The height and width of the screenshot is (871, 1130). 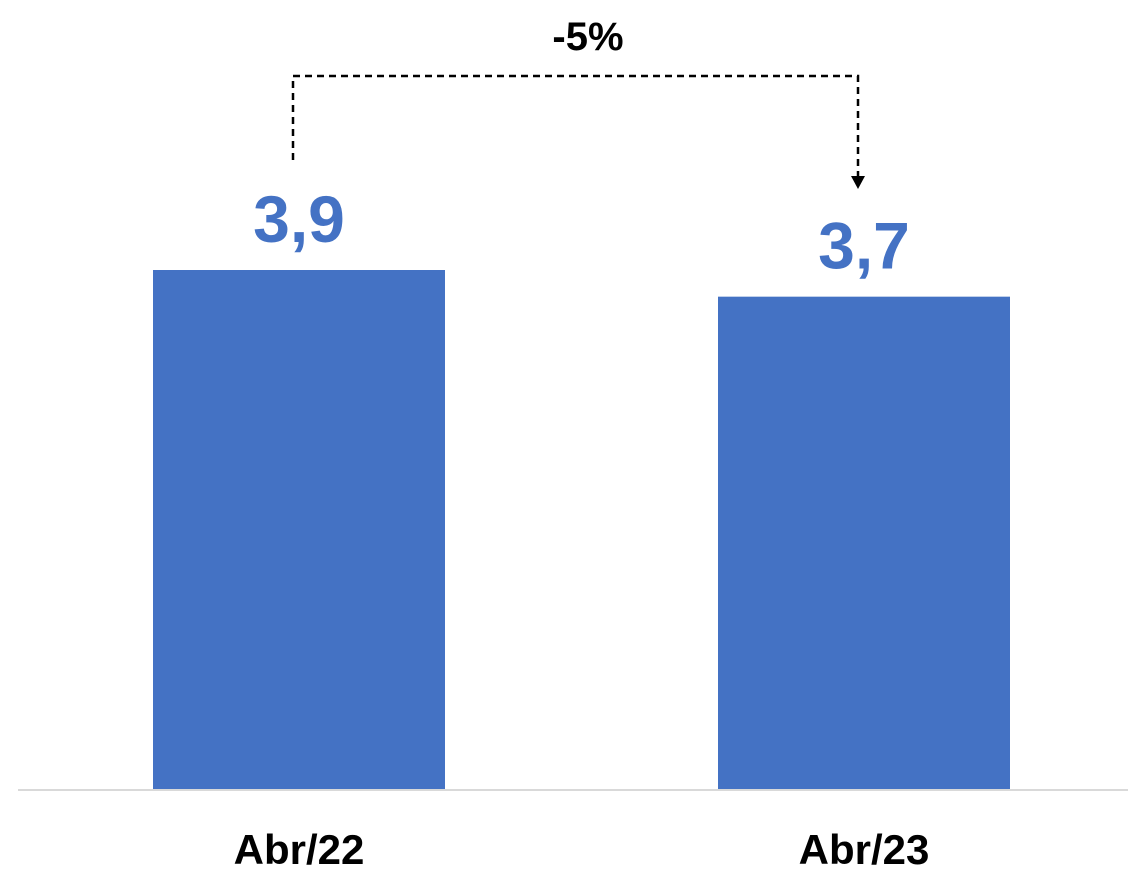 I want to click on change-bracket: -5%, so click(x=578, y=102).